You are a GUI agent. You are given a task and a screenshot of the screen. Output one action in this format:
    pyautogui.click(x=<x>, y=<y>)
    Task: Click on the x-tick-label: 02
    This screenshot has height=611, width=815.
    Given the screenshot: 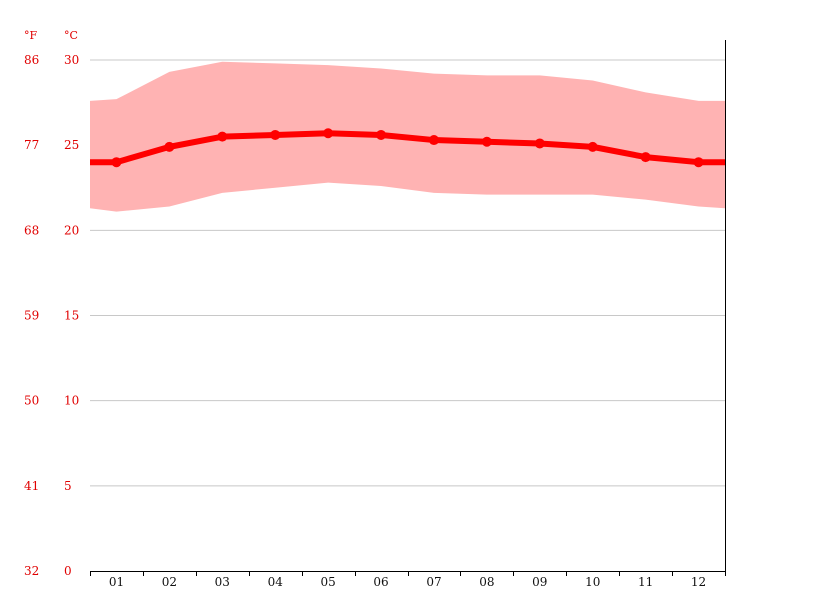 What is the action you would take?
    pyautogui.click(x=169, y=582)
    